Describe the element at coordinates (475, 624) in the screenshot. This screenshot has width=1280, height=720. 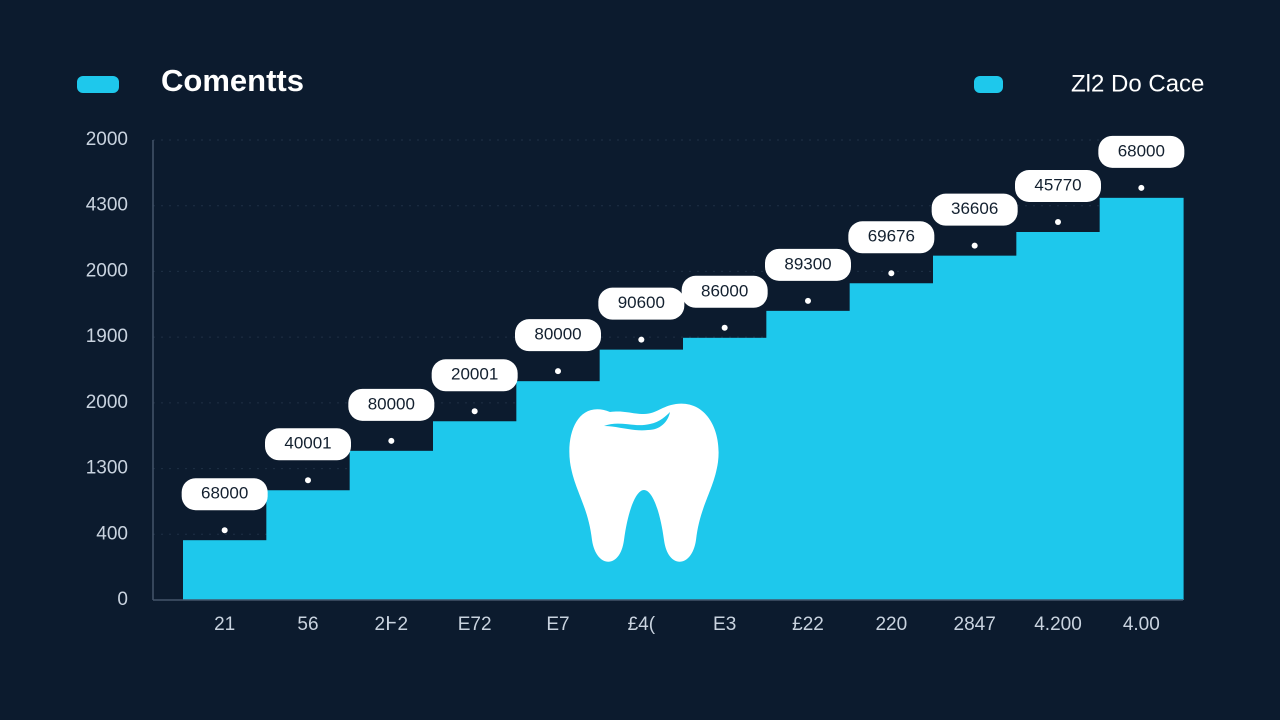
I see `x-tick-label: E72` at that location.